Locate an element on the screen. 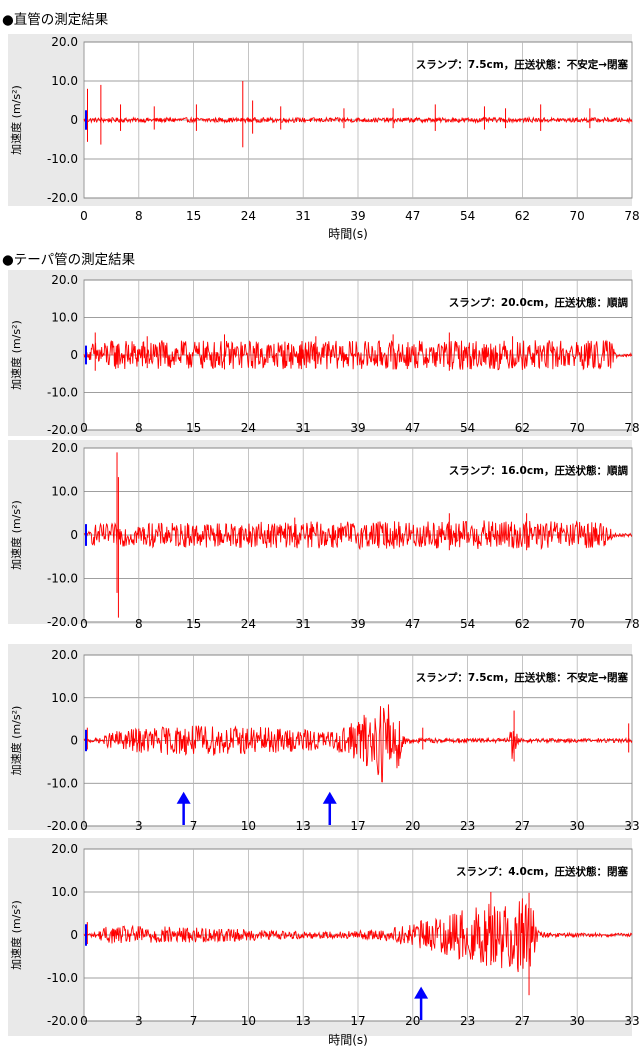 The image size is (640, 1048). condition-annotation: スランプ：4.0cm，圧送状態：閉塞 is located at coordinates (542, 871).